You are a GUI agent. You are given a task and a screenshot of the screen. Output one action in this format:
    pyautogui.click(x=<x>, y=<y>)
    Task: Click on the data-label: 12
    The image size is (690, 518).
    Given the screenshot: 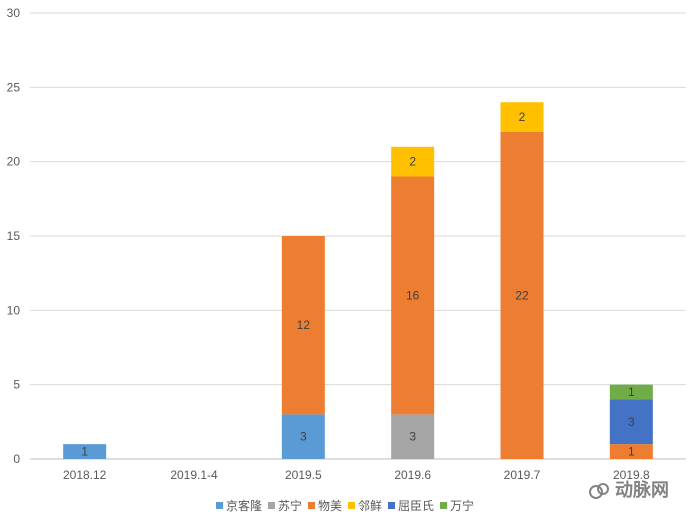 What is the action you would take?
    pyautogui.click(x=304, y=325)
    